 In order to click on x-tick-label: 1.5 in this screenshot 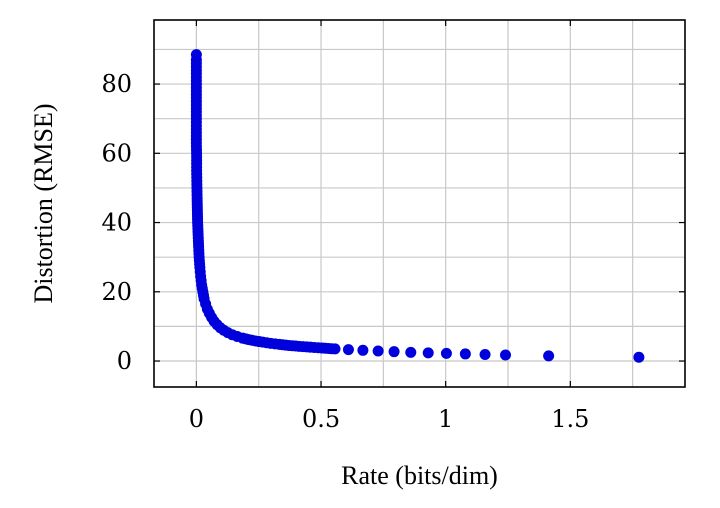, I will do `click(570, 419)`.